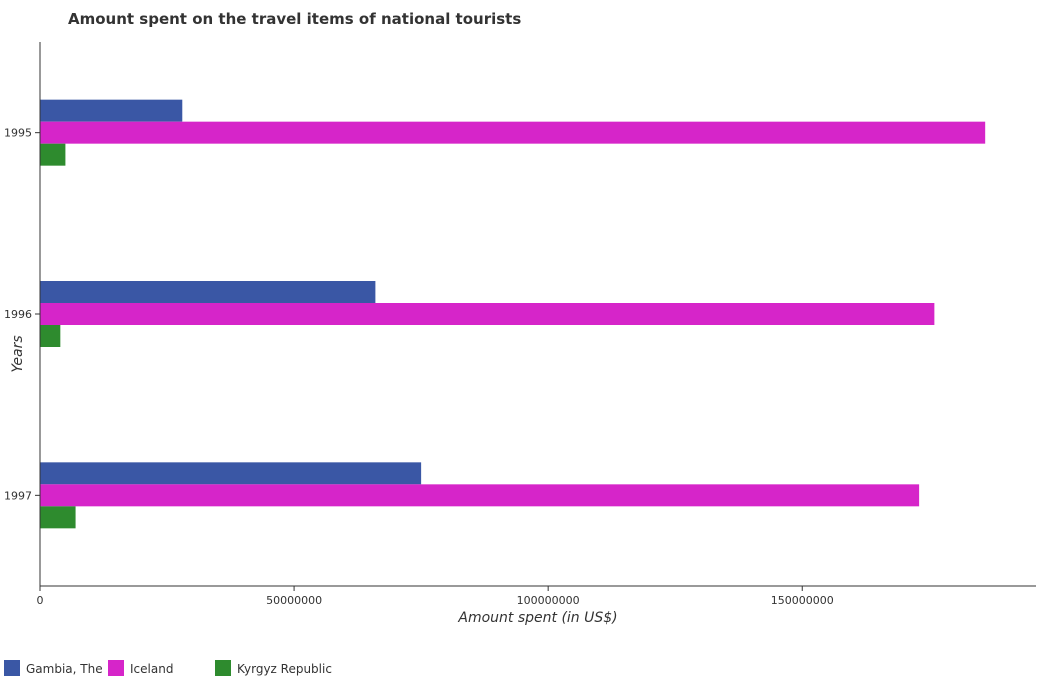 This screenshot has height=700, width=1040. I want to click on x-tick-label: 150000000, so click(802, 600).